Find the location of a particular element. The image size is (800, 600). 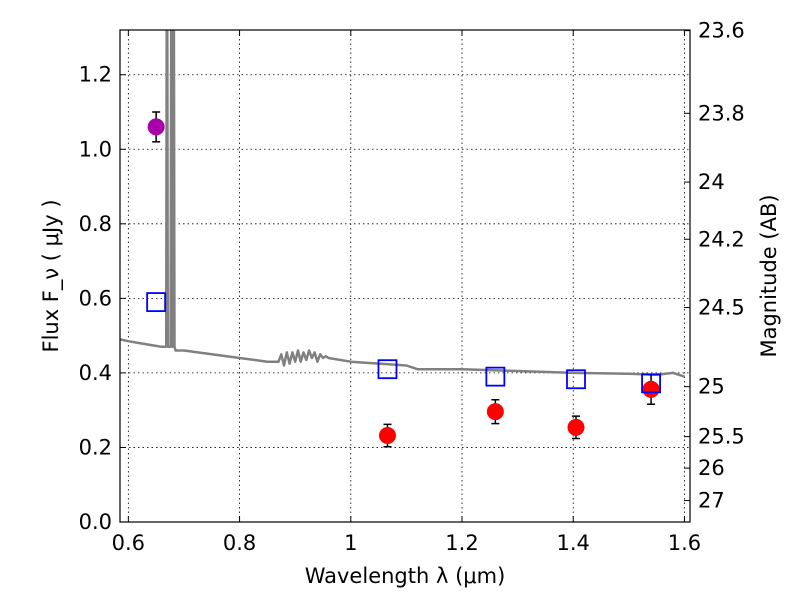

x-tick-label: 1 is located at coordinates (350, 543).